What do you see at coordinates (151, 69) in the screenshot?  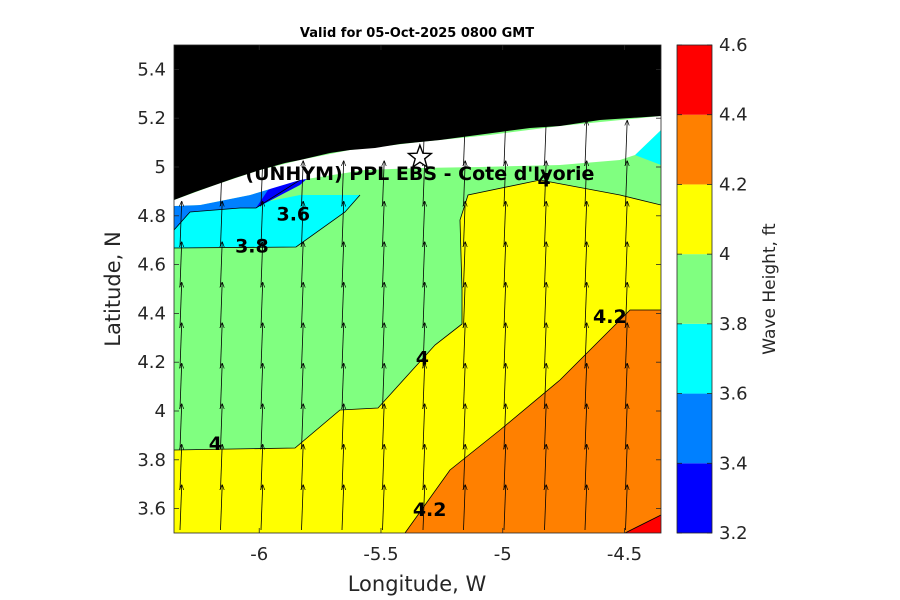 I see `y-tick-label: 5.4` at bounding box center [151, 69].